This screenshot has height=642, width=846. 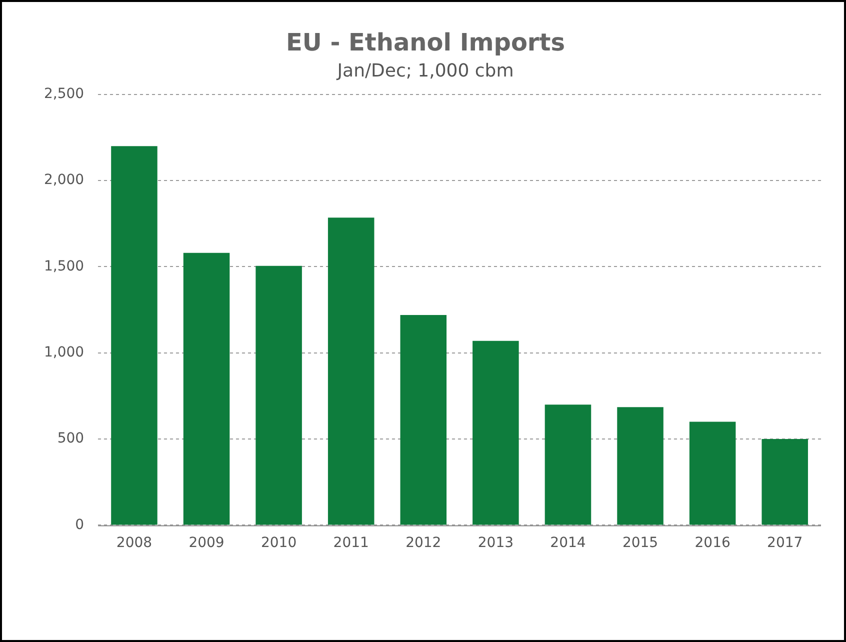 What do you see at coordinates (70, 438) in the screenshot?
I see `y-tick-label: 500` at bounding box center [70, 438].